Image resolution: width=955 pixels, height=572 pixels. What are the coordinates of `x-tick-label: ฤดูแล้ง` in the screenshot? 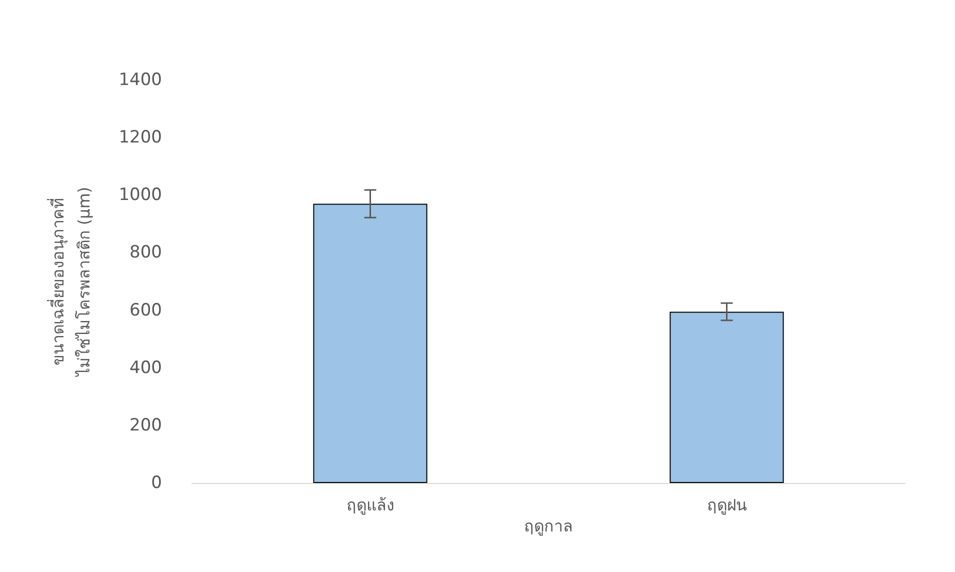 It's located at (370, 506).